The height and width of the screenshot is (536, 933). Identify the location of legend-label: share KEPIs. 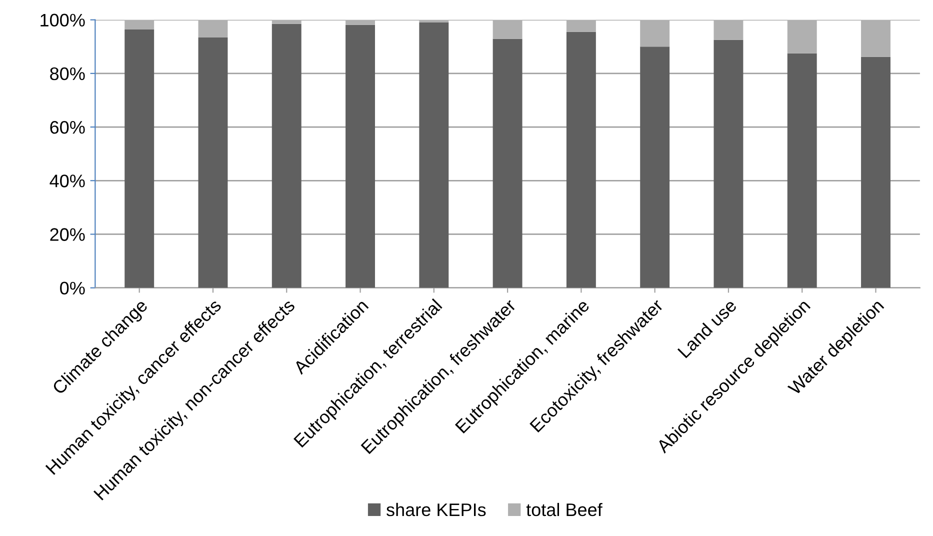
(436, 509).